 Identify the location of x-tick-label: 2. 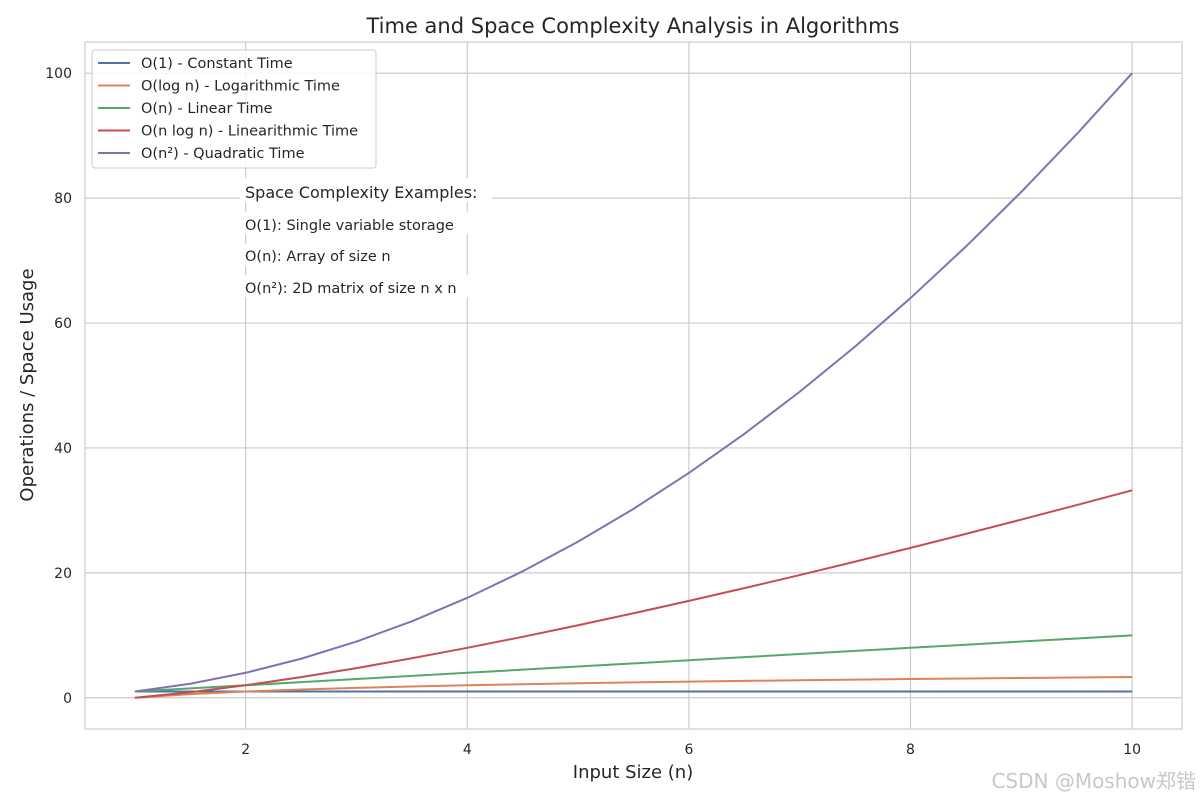
(245, 750).